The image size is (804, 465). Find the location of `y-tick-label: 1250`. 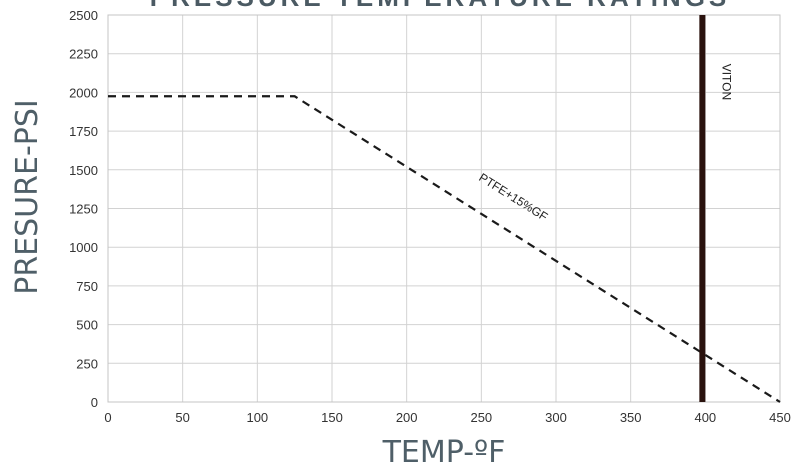

y-tick-label: 1250 is located at coordinates (83, 209).